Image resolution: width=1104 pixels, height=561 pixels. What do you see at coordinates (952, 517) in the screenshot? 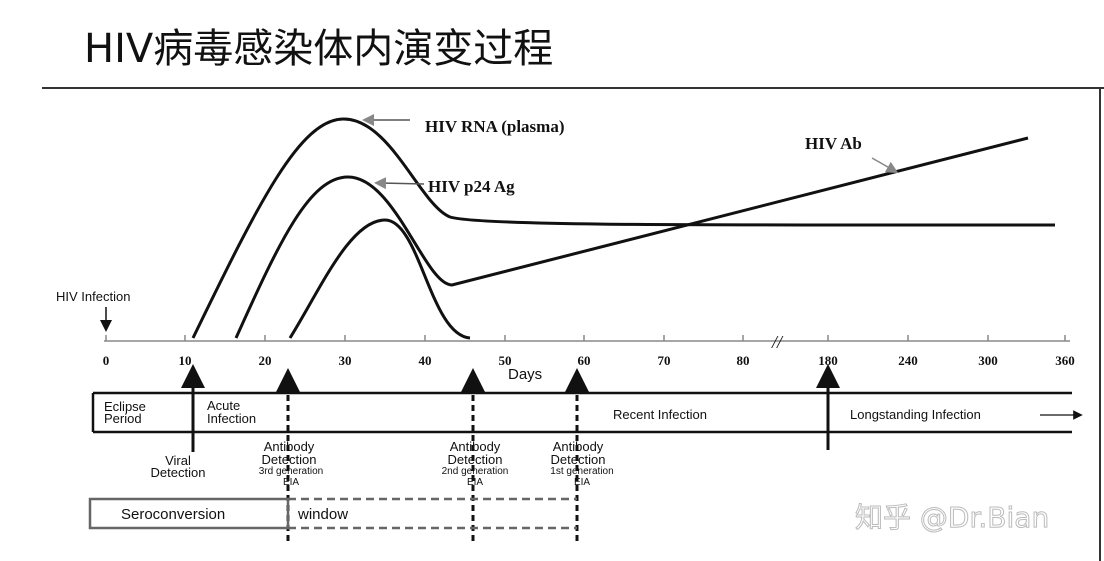
I see `watermark: 知乎 @Dr.Bian` at bounding box center [952, 517].